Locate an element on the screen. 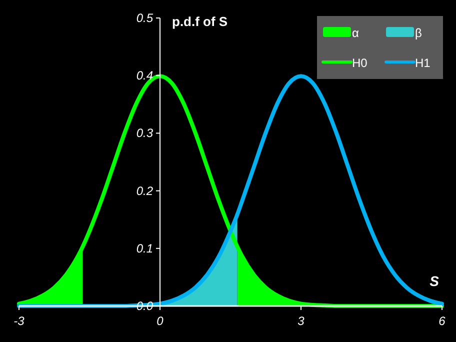  x-tick-label: -3 is located at coordinates (19, 321).